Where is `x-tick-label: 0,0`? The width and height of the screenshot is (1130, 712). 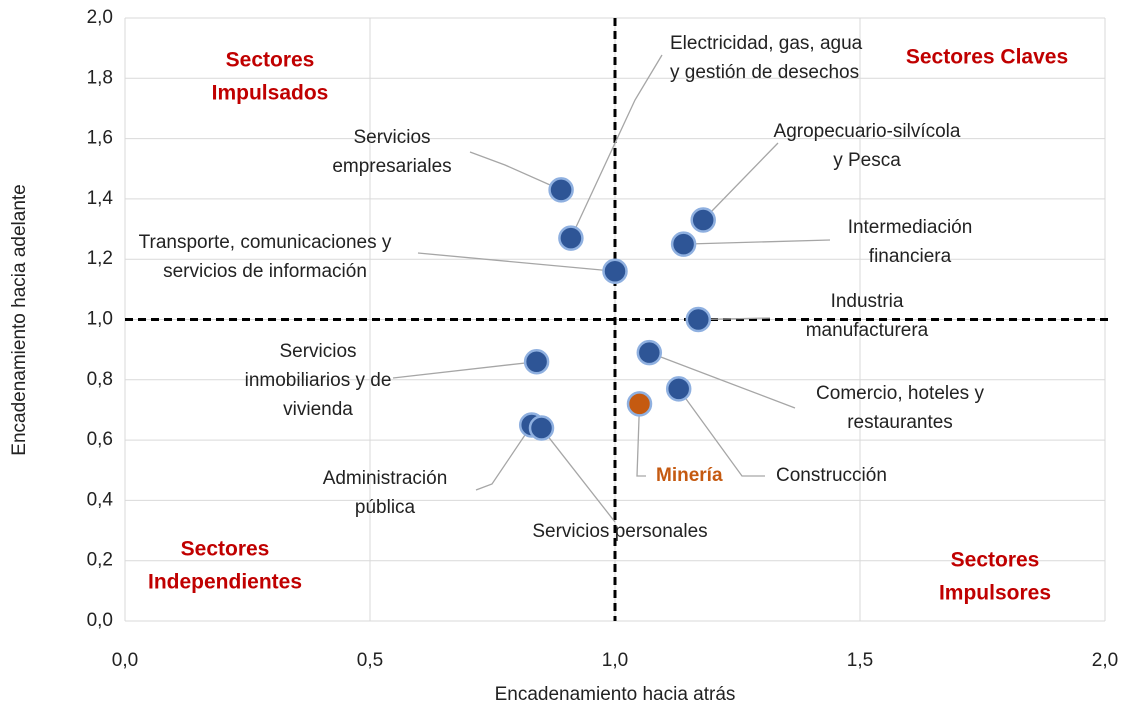
x-tick-label: 0,0 is located at coordinates (125, 660).